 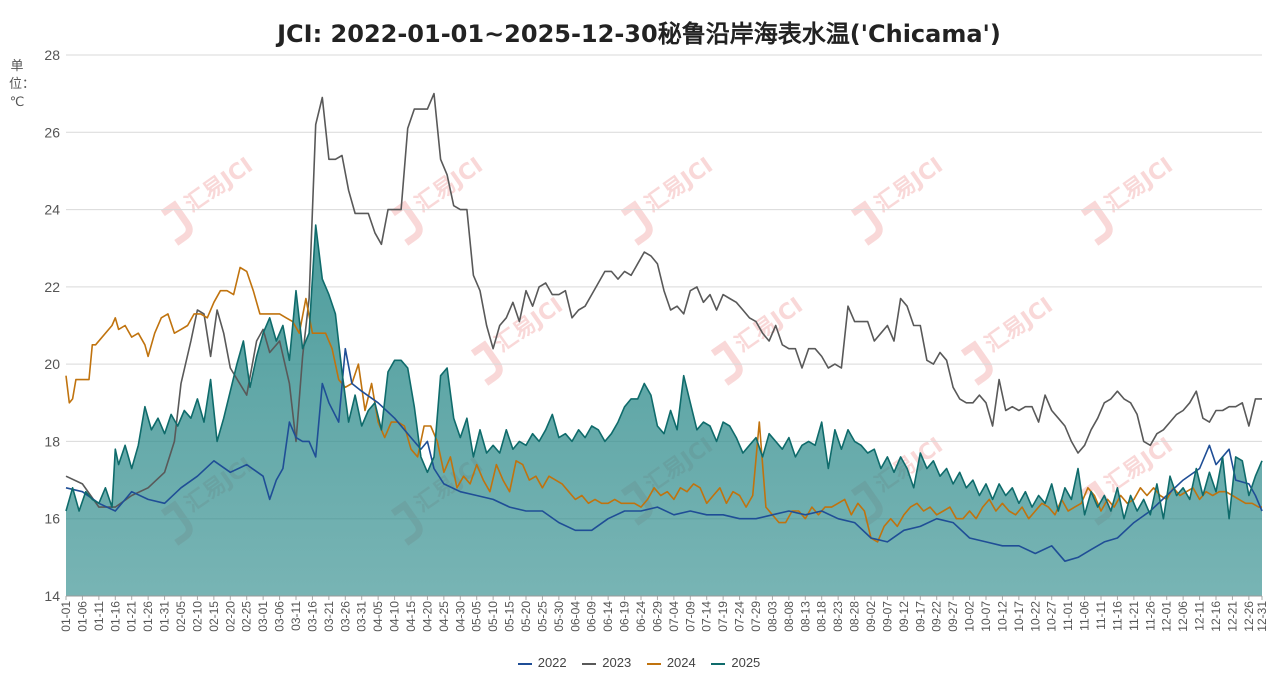 What do you see at coordinates (1167, 616) in the screenshot?
I see `x-tick-label: 12-01` at bounding box center [1167, 616].